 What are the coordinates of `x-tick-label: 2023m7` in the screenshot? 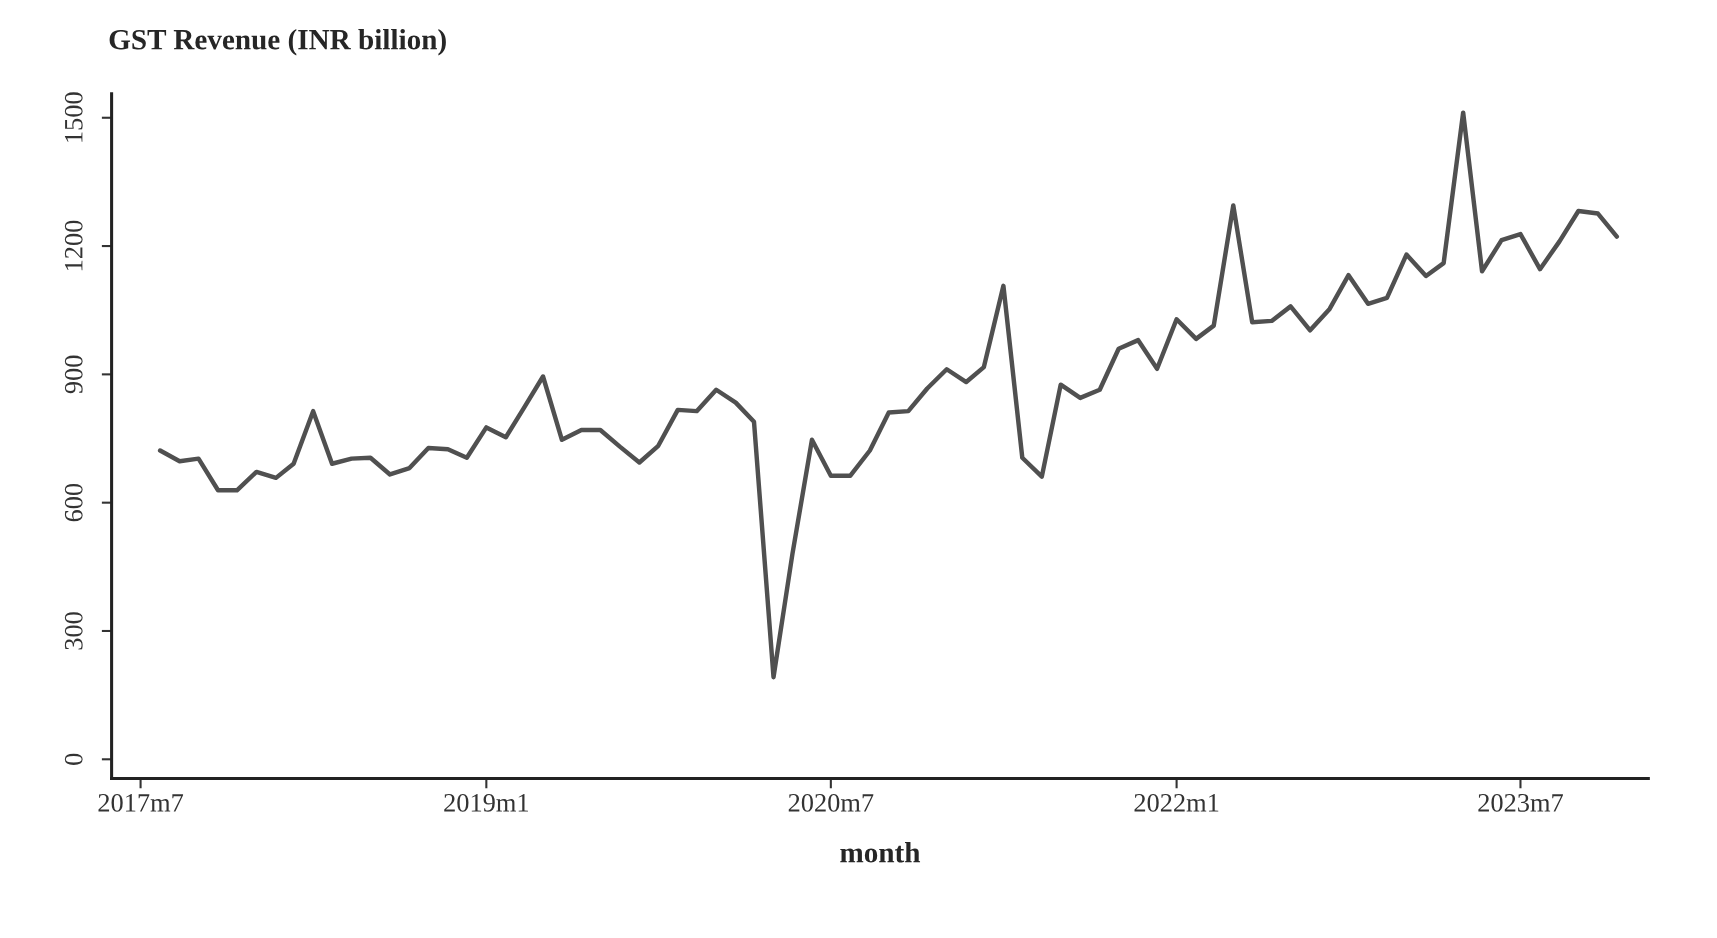 It's located at (1520, 802).